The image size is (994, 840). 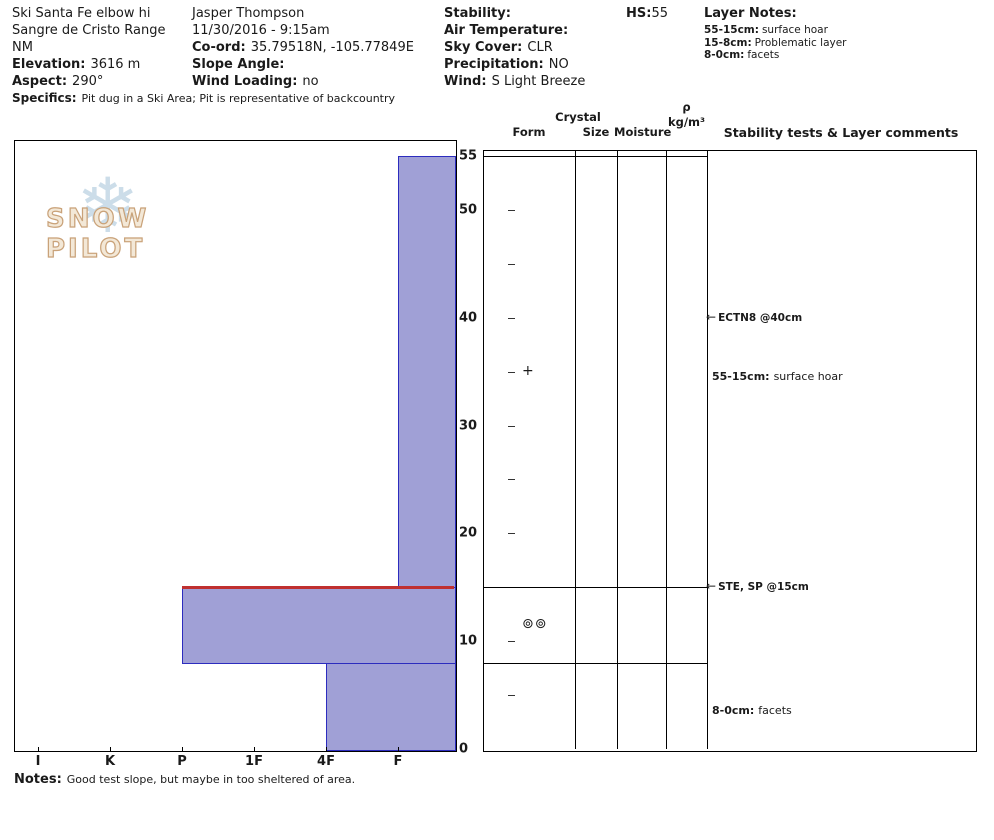 I want to click on depth-axis: 0 10 20 30 40 50 55, so click(x=472, y=449).